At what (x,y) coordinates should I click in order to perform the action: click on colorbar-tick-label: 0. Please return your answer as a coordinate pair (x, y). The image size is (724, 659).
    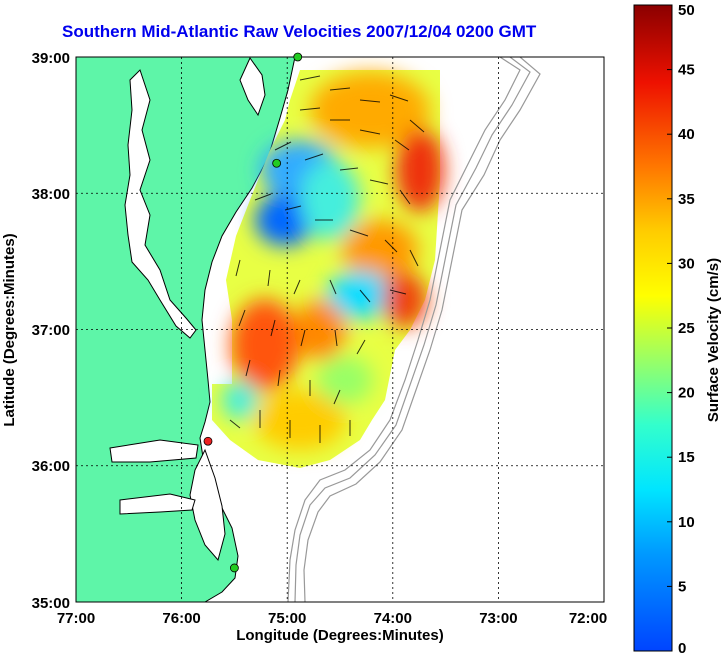
    Looking at the image, I should click on (682, 648).